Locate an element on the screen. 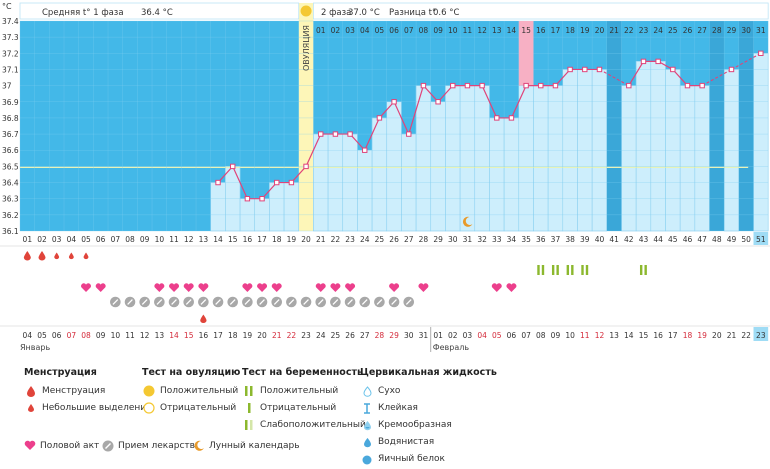 This screenshot has height=469, width=770. y-tick-label: 36.4 is located at coordinates (10, 183).